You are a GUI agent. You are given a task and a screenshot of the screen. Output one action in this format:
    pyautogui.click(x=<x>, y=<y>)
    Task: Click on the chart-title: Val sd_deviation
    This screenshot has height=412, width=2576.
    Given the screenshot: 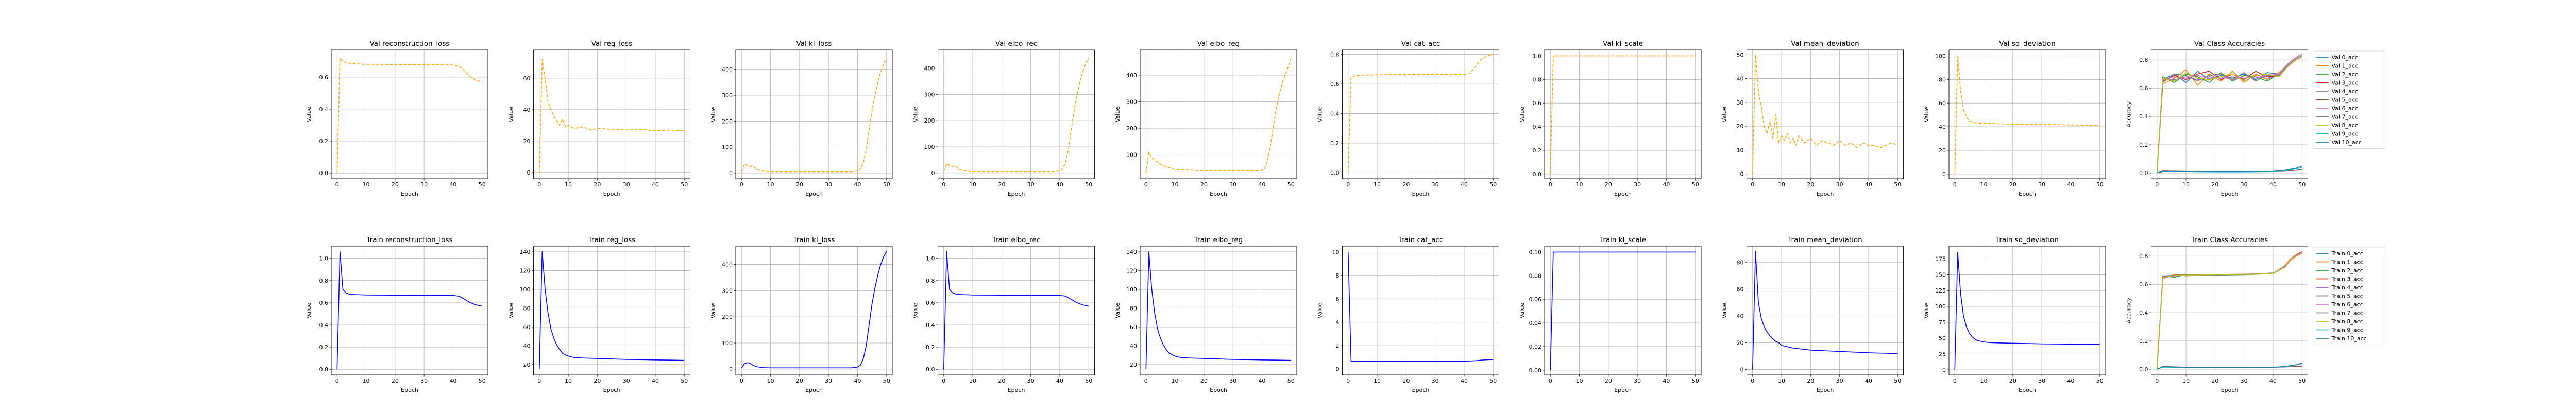 What is the action you would take?
    pyautogui.click(x=2027, y=44)
    